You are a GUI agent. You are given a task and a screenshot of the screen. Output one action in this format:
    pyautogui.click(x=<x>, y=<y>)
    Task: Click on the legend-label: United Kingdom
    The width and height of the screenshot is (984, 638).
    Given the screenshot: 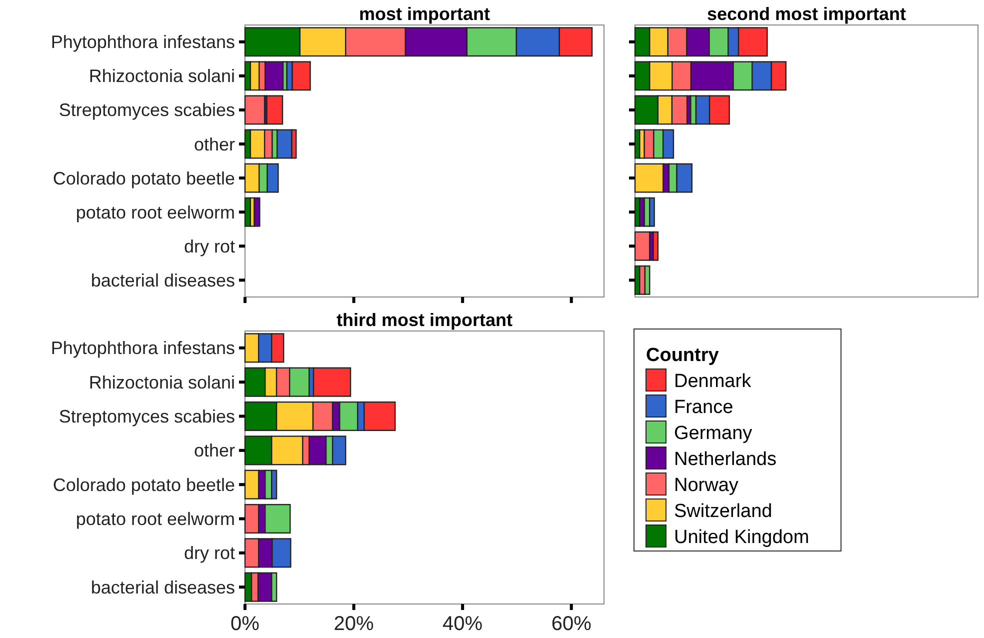 What is the action you would take?
    pyautogui.click(x=742, y=537)
    